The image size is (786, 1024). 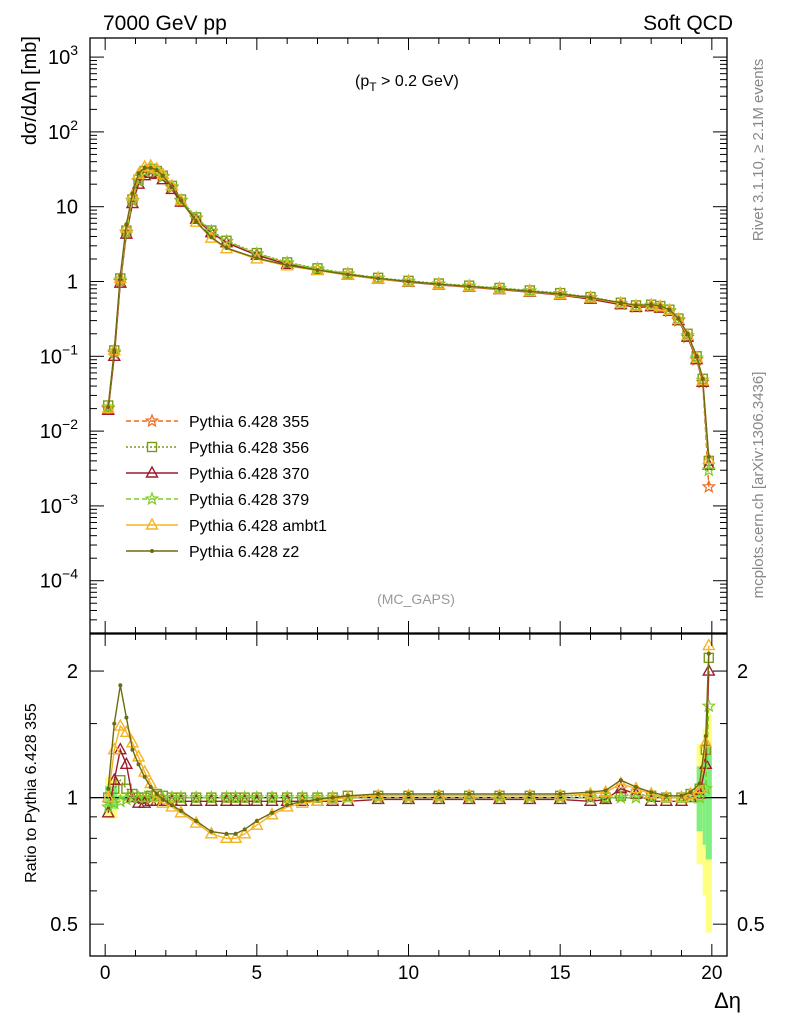 What do you see at coordinates (758, 150) in the screenshot?
I see `rivet-label: Rivet 3.1.10, ≥ 2.1M events` at bounding box center [758, 150].